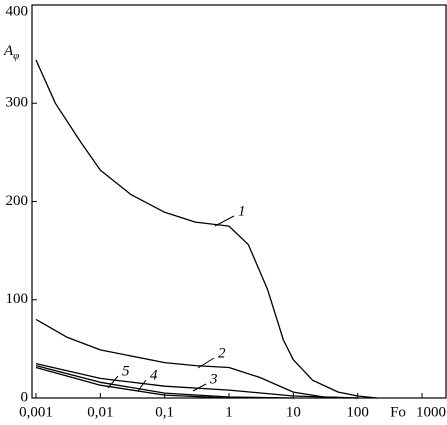 Image resolution: width=447 pixels, height=425 pixels. Describe the element at coordinates (17, 11) in the screenshot. I see `y-tick-label: 400` at that location.